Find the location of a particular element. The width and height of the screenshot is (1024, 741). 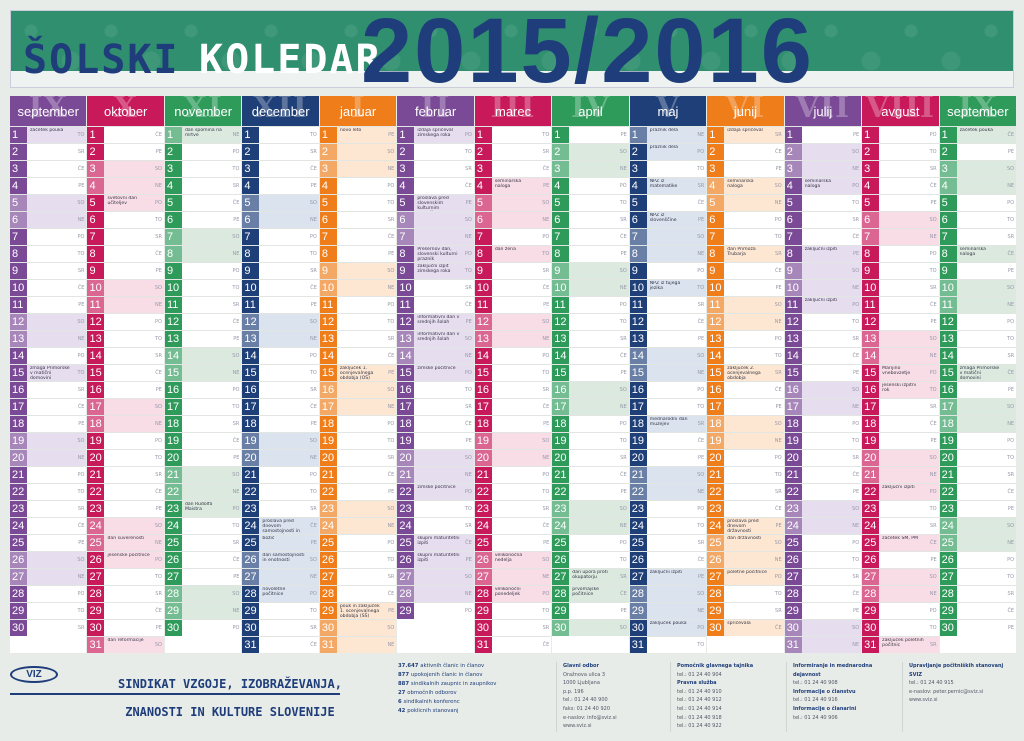

day-cell: 25 božič PE is located at coordinates (280, 542).